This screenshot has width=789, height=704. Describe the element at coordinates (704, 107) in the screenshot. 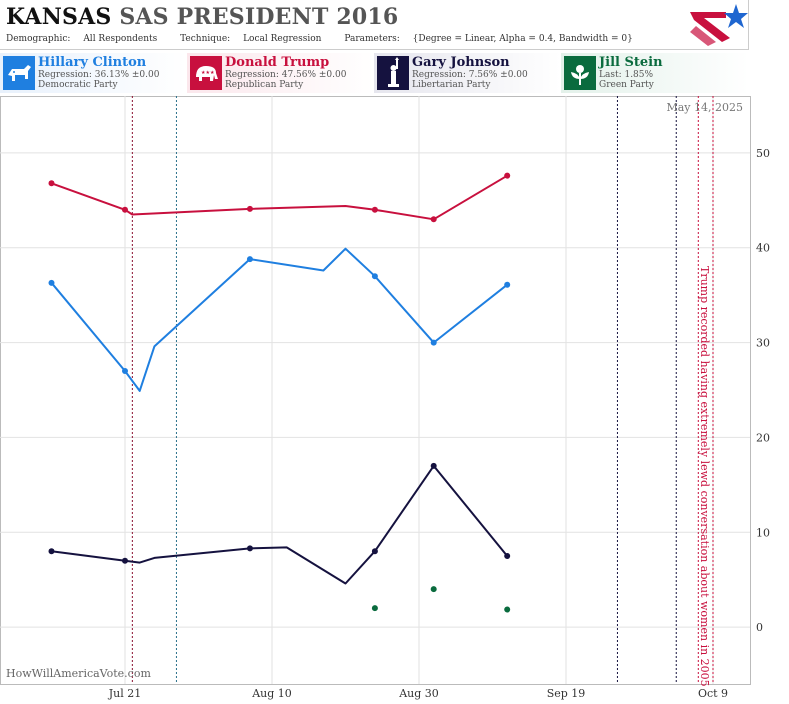

I see `date-label: May 14, 2025` at that location.